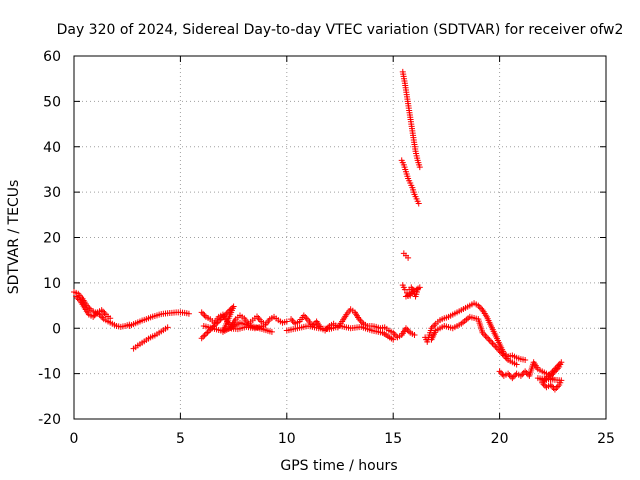 This screenshot has width=640, height=480. What do you see at coordinates (52, 148) in the screenshot?
I see `y-tick-label: 40` at bounding box center [52, 148].